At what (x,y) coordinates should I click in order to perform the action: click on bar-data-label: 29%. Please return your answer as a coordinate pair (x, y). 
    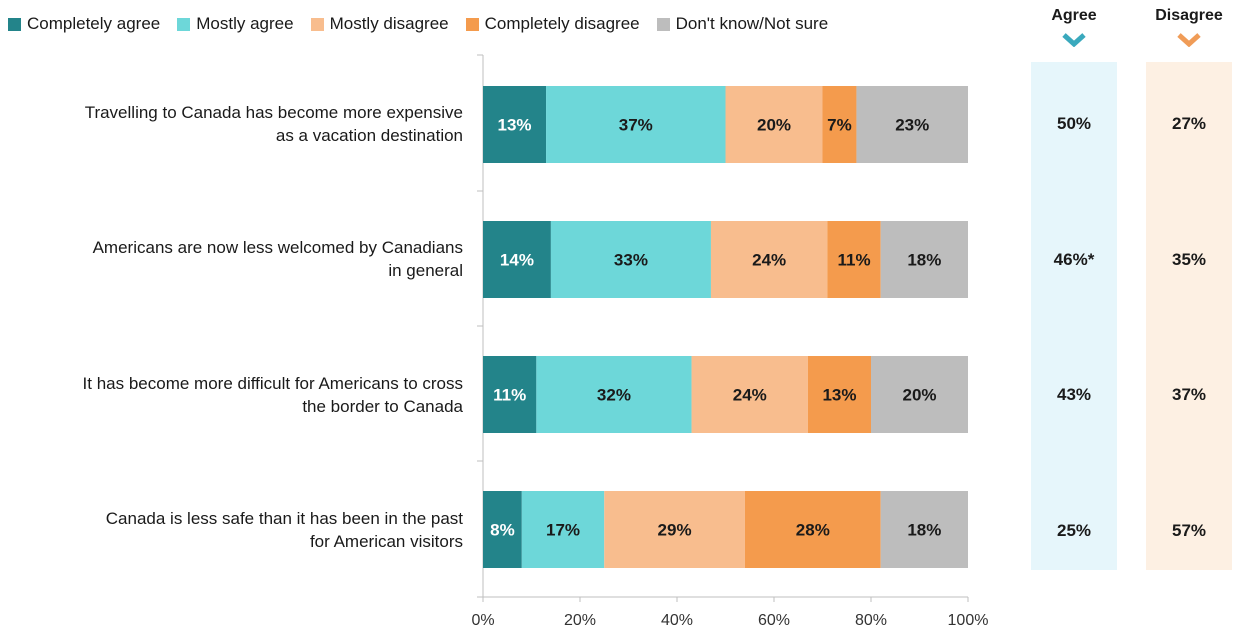
    Looking at the image, I should click on (675, 530).